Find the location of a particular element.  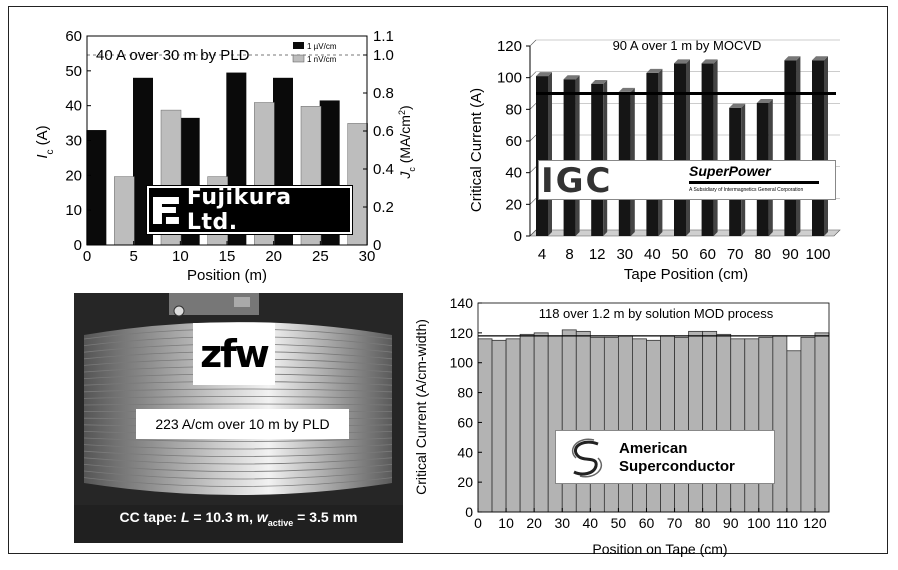

chart1-ylabel: Ic (A) is located at coordinates (45, 141).